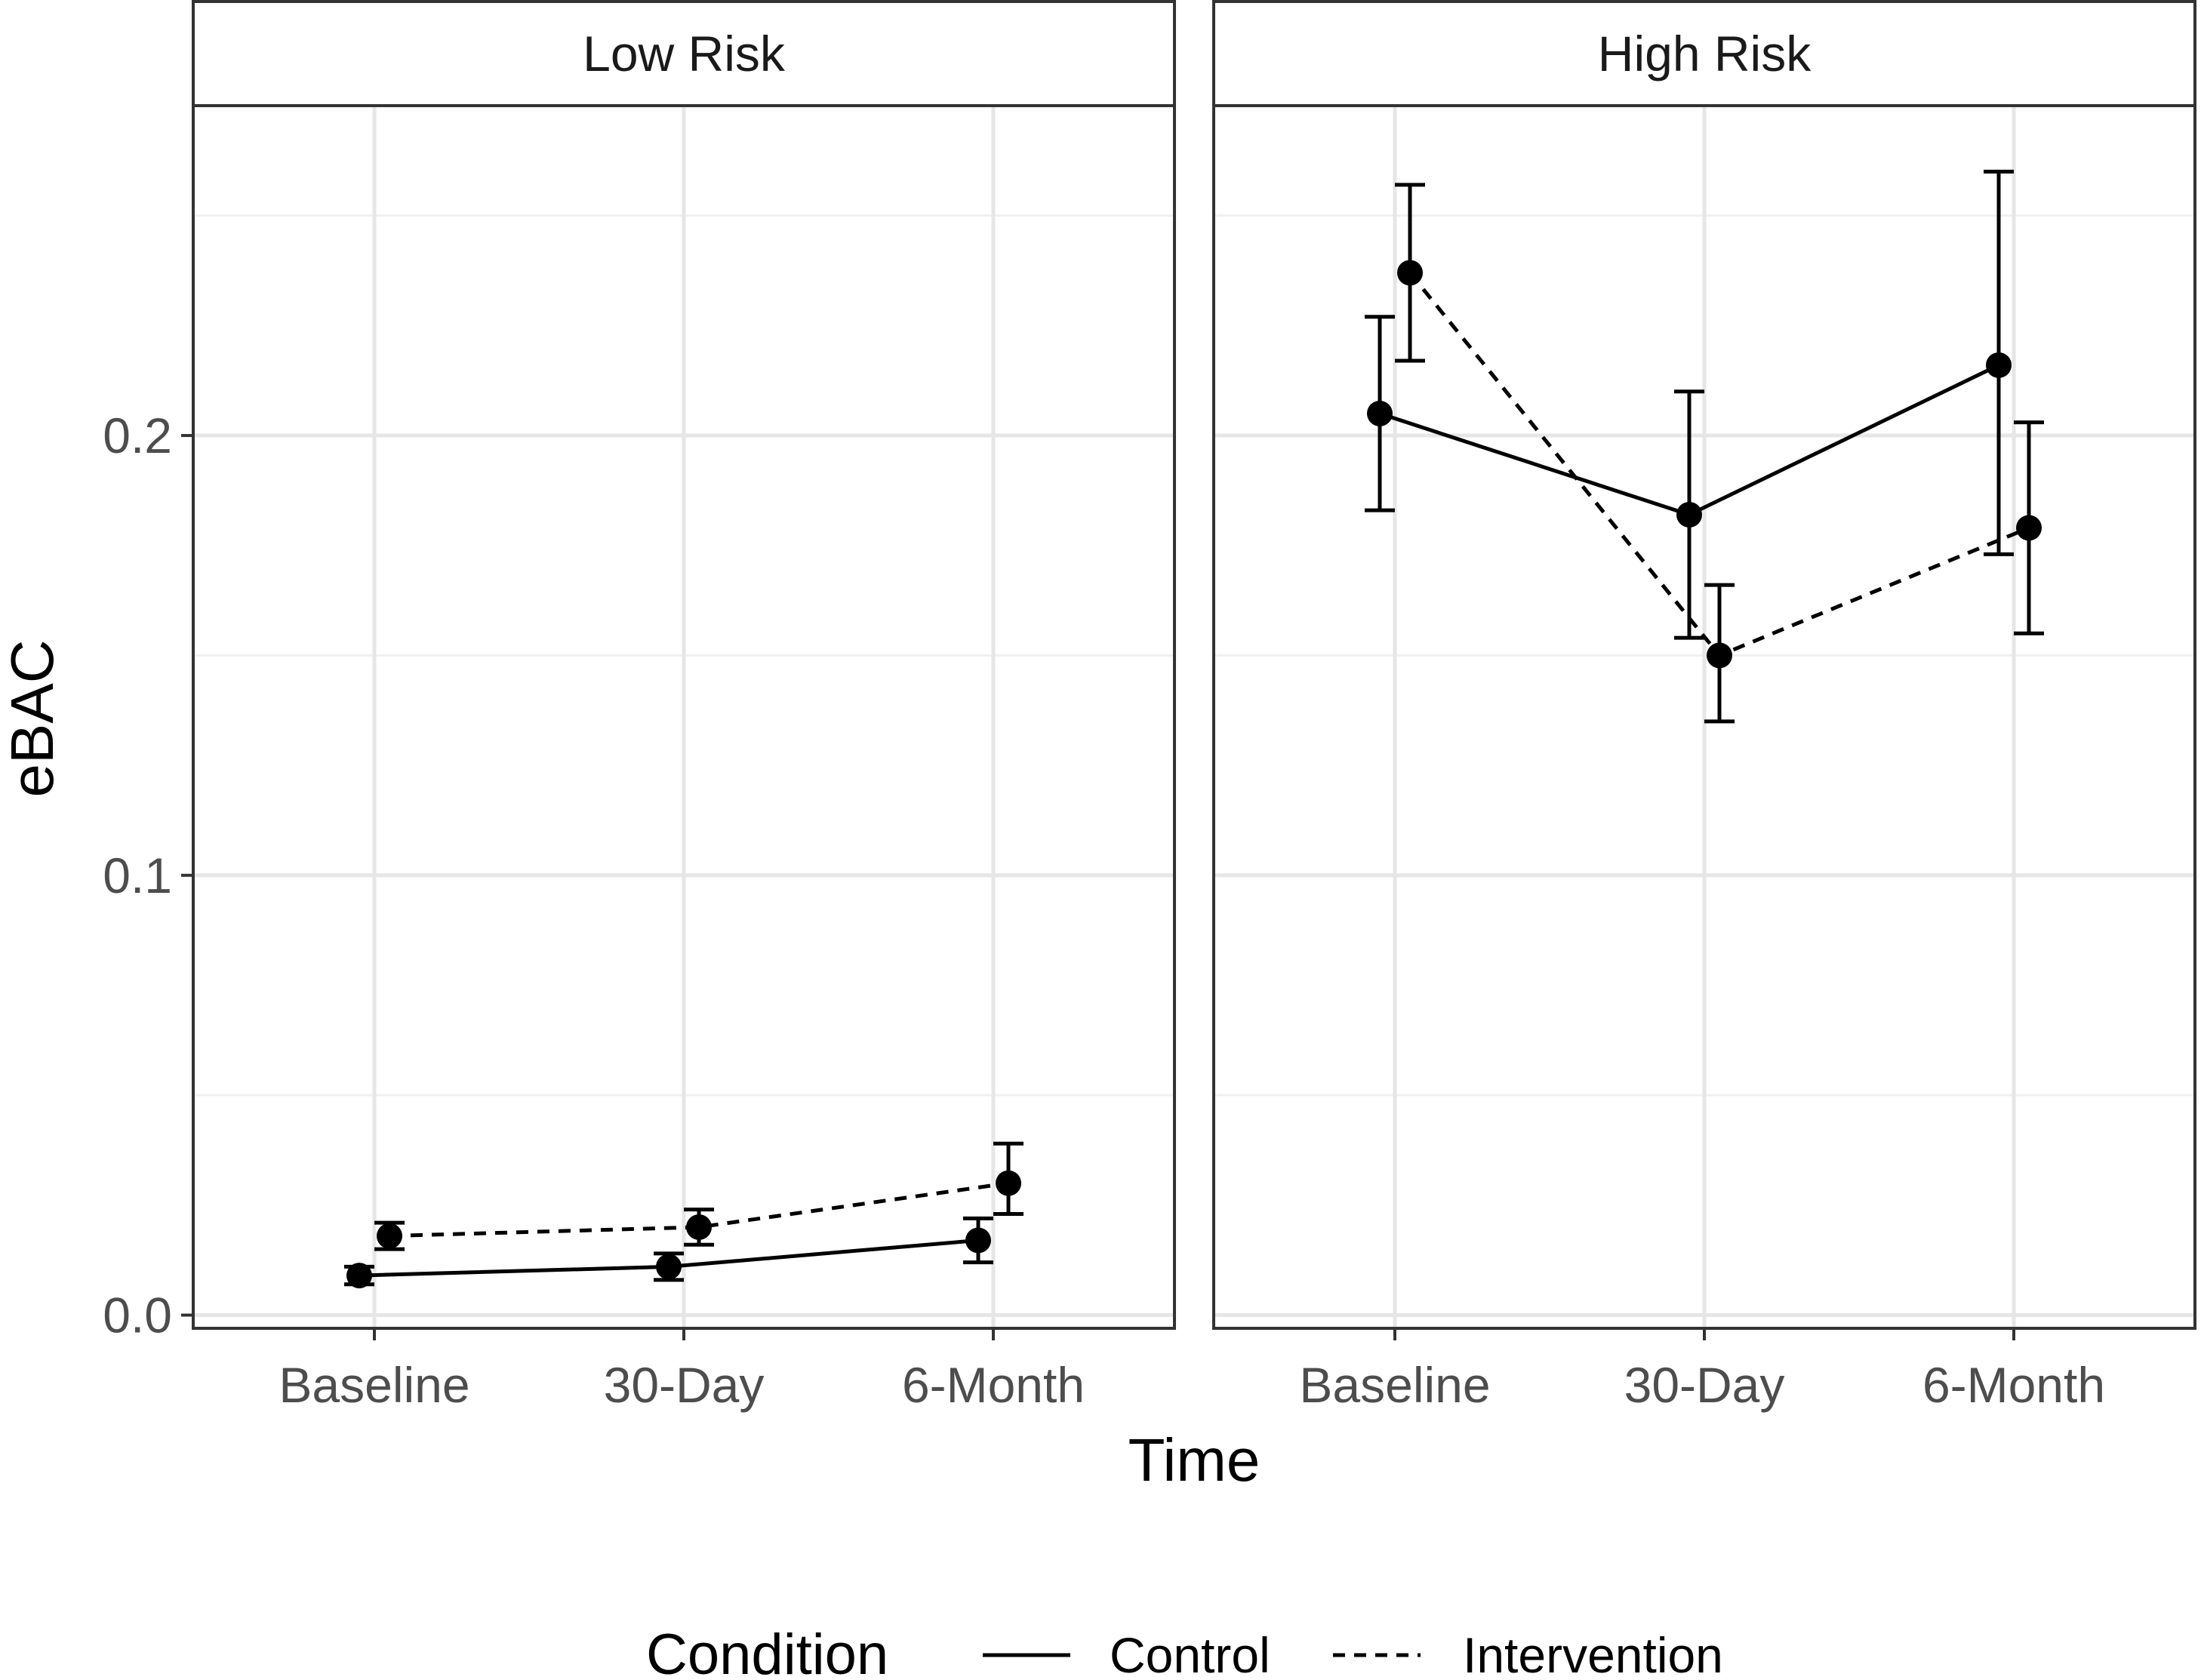 The image size is (2201, 1680). I want to click on y-axis: 0.0 0.1 0.2, so click(148, 875).